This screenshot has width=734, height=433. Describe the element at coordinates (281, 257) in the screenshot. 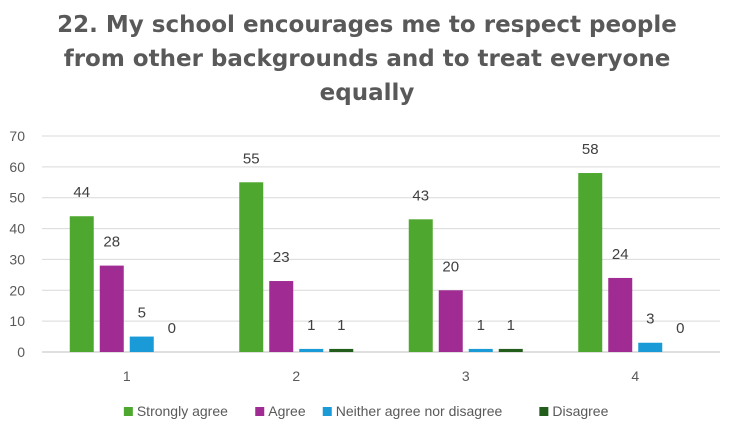

I see `data-label: 23` at that location.